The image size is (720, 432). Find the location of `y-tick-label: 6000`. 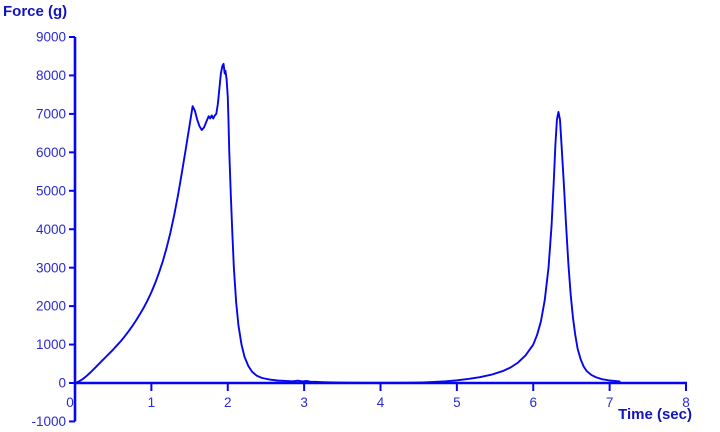

y-tick-label: 6000 is located at coordinates (51, 152).